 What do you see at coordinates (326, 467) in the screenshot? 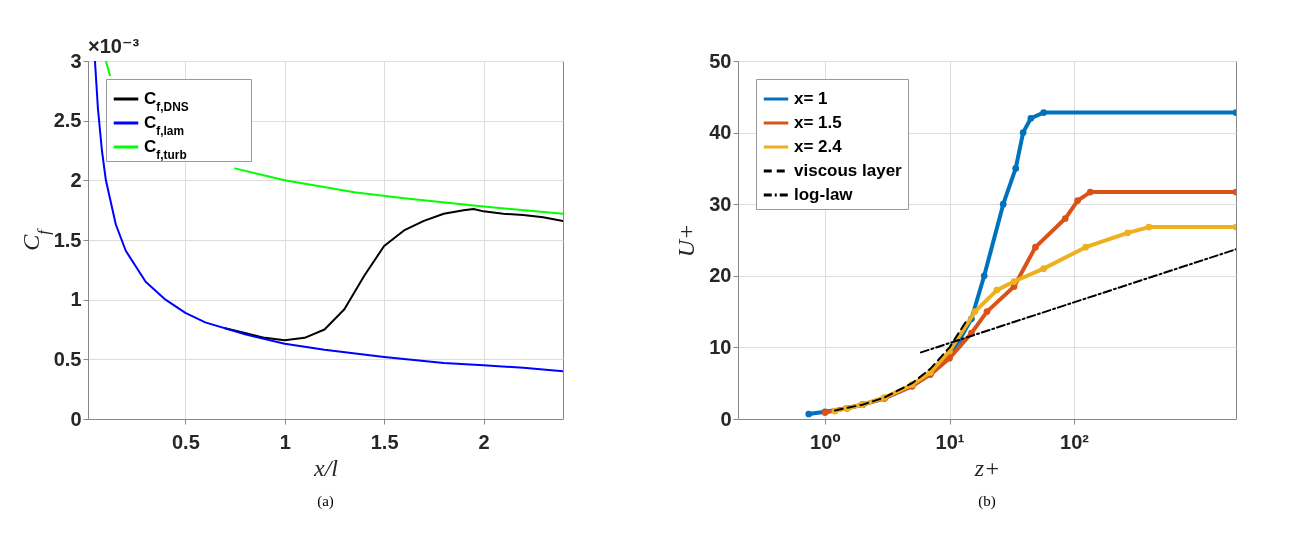
I see `x-axis-title: x/l` at bounding box center [326, 467].